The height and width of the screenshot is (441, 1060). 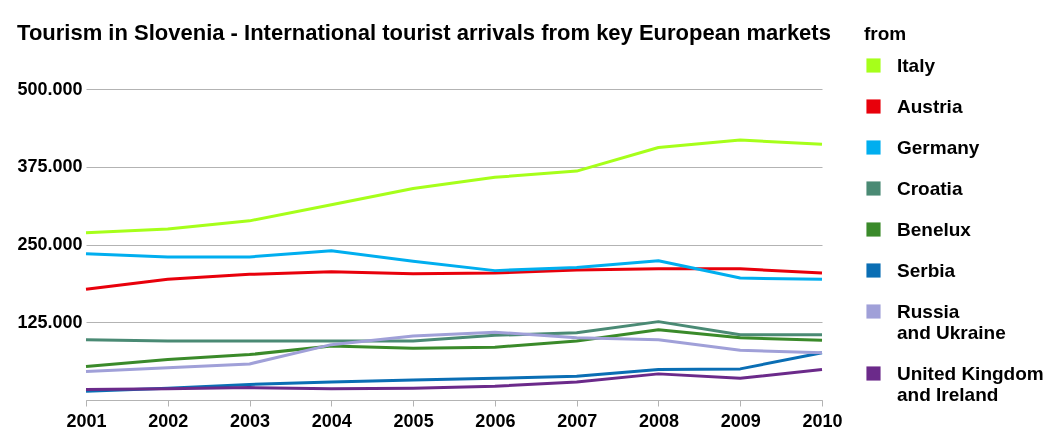 I want to click on y-tick-label: 375.000, so click(x=50, y=166).